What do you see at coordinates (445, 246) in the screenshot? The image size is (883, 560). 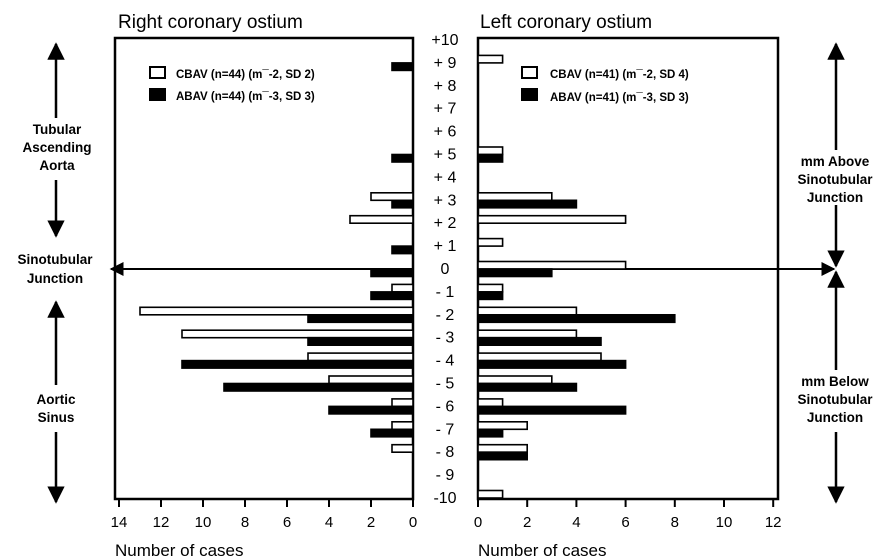 I see `y-tick-label: + 1` at bounding box center [445, 246].